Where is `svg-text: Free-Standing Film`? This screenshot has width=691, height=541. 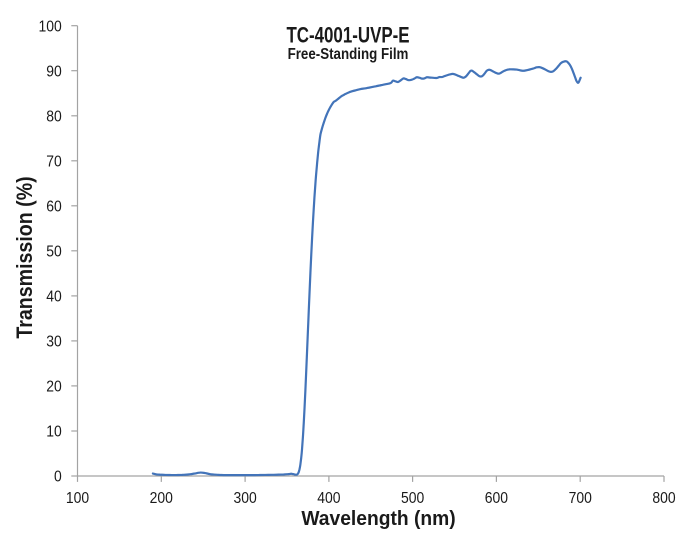
svg-text: Free-Standing Film is located at coordinates (348, 54).